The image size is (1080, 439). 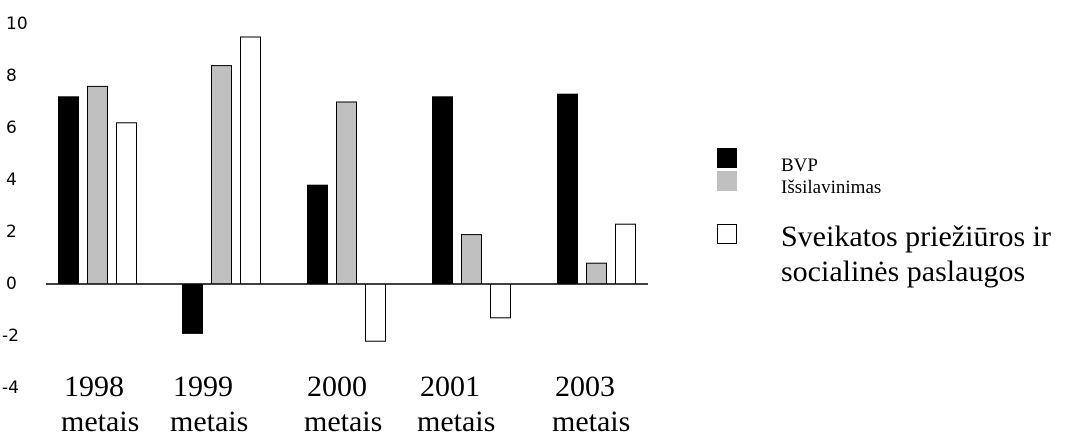 I want to click on legend-label-line2: socialinės paslaugos, so click(x=903, y=271).